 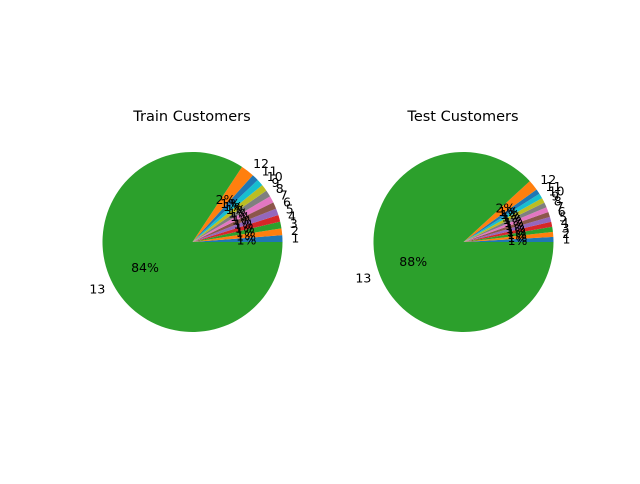 I want to click on train-percent-label-10: 1%, so click(x=233, y=206).